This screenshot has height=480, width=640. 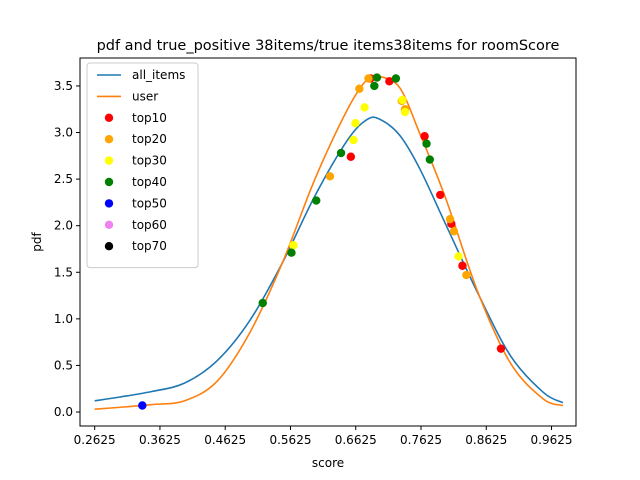 What do you see at coordinates (158, 75) in the screenshot?
I see `legend-label-all_items: all_items` at bounding box center [158, 75].